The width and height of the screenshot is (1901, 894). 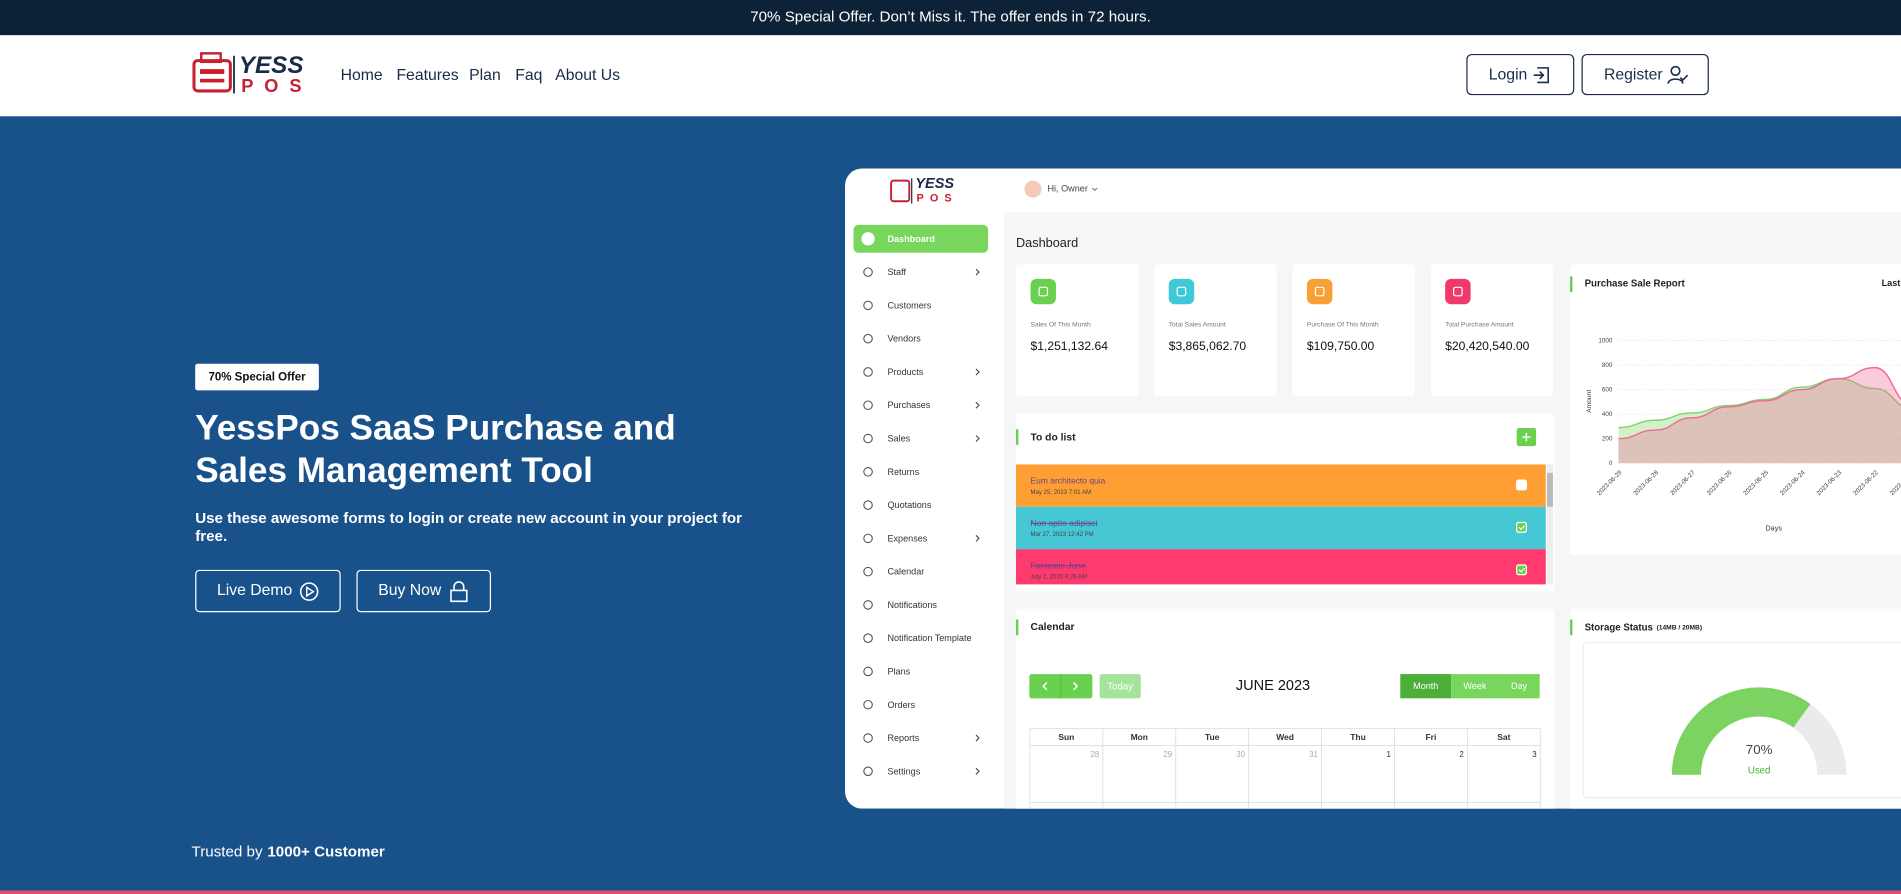 I want to click on menu-item: Notification Template, so click(x=929, y=638).